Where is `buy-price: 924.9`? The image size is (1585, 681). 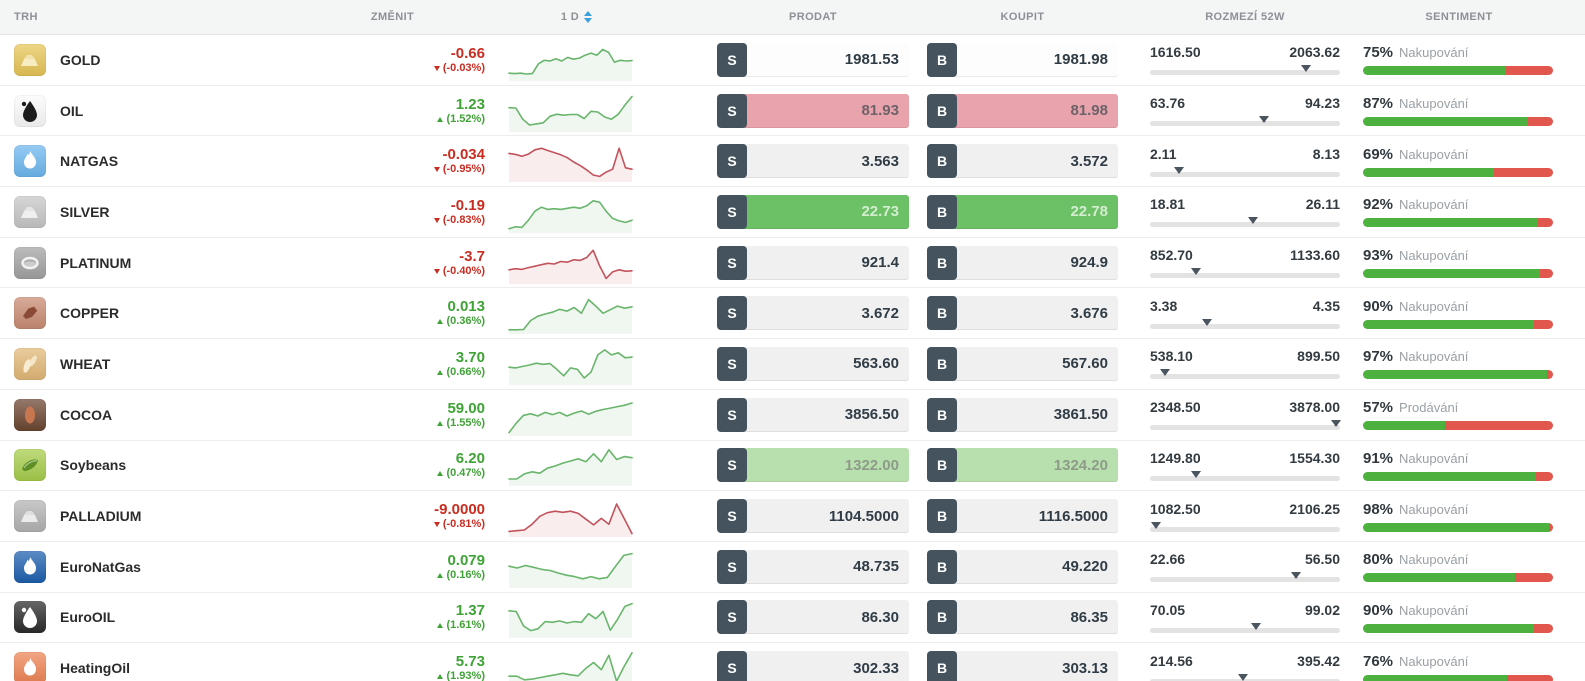 buy-price: 924.9 is located at coordinates (1036, 262).